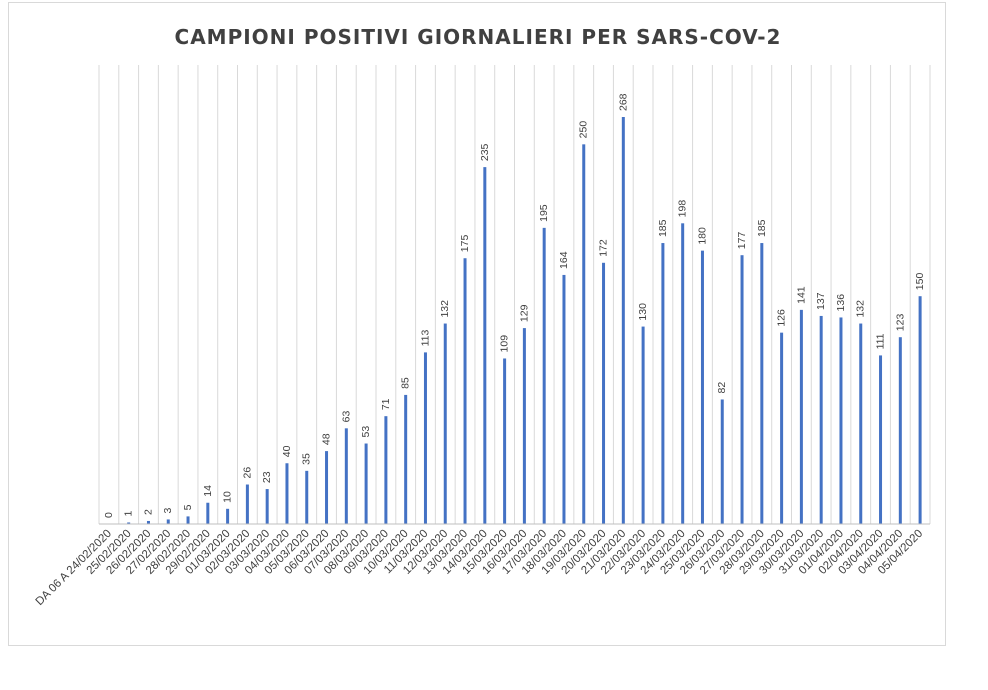  What do you see at coordinates (584, 130) in the screenshot?
I see `data-label: 250` at bounding box center [584, 130].